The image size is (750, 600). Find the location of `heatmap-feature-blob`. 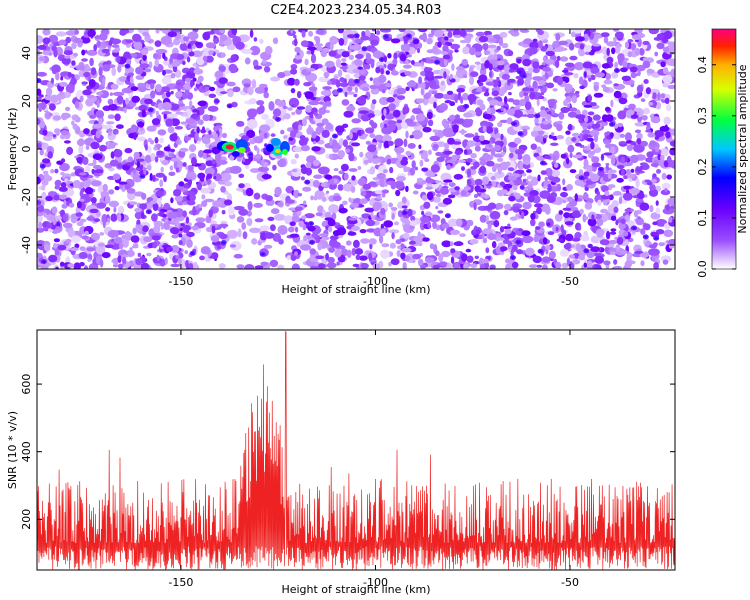

heatmap-feature-blob is located at coordinates (275, 142).